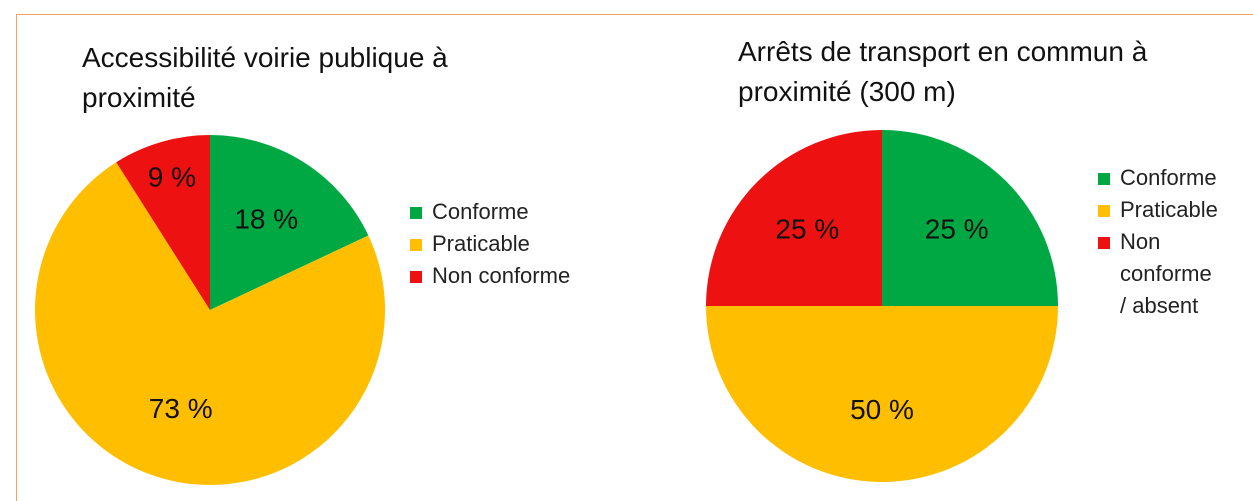  I want to click on slice-label: 18 %, so click(266, 219).